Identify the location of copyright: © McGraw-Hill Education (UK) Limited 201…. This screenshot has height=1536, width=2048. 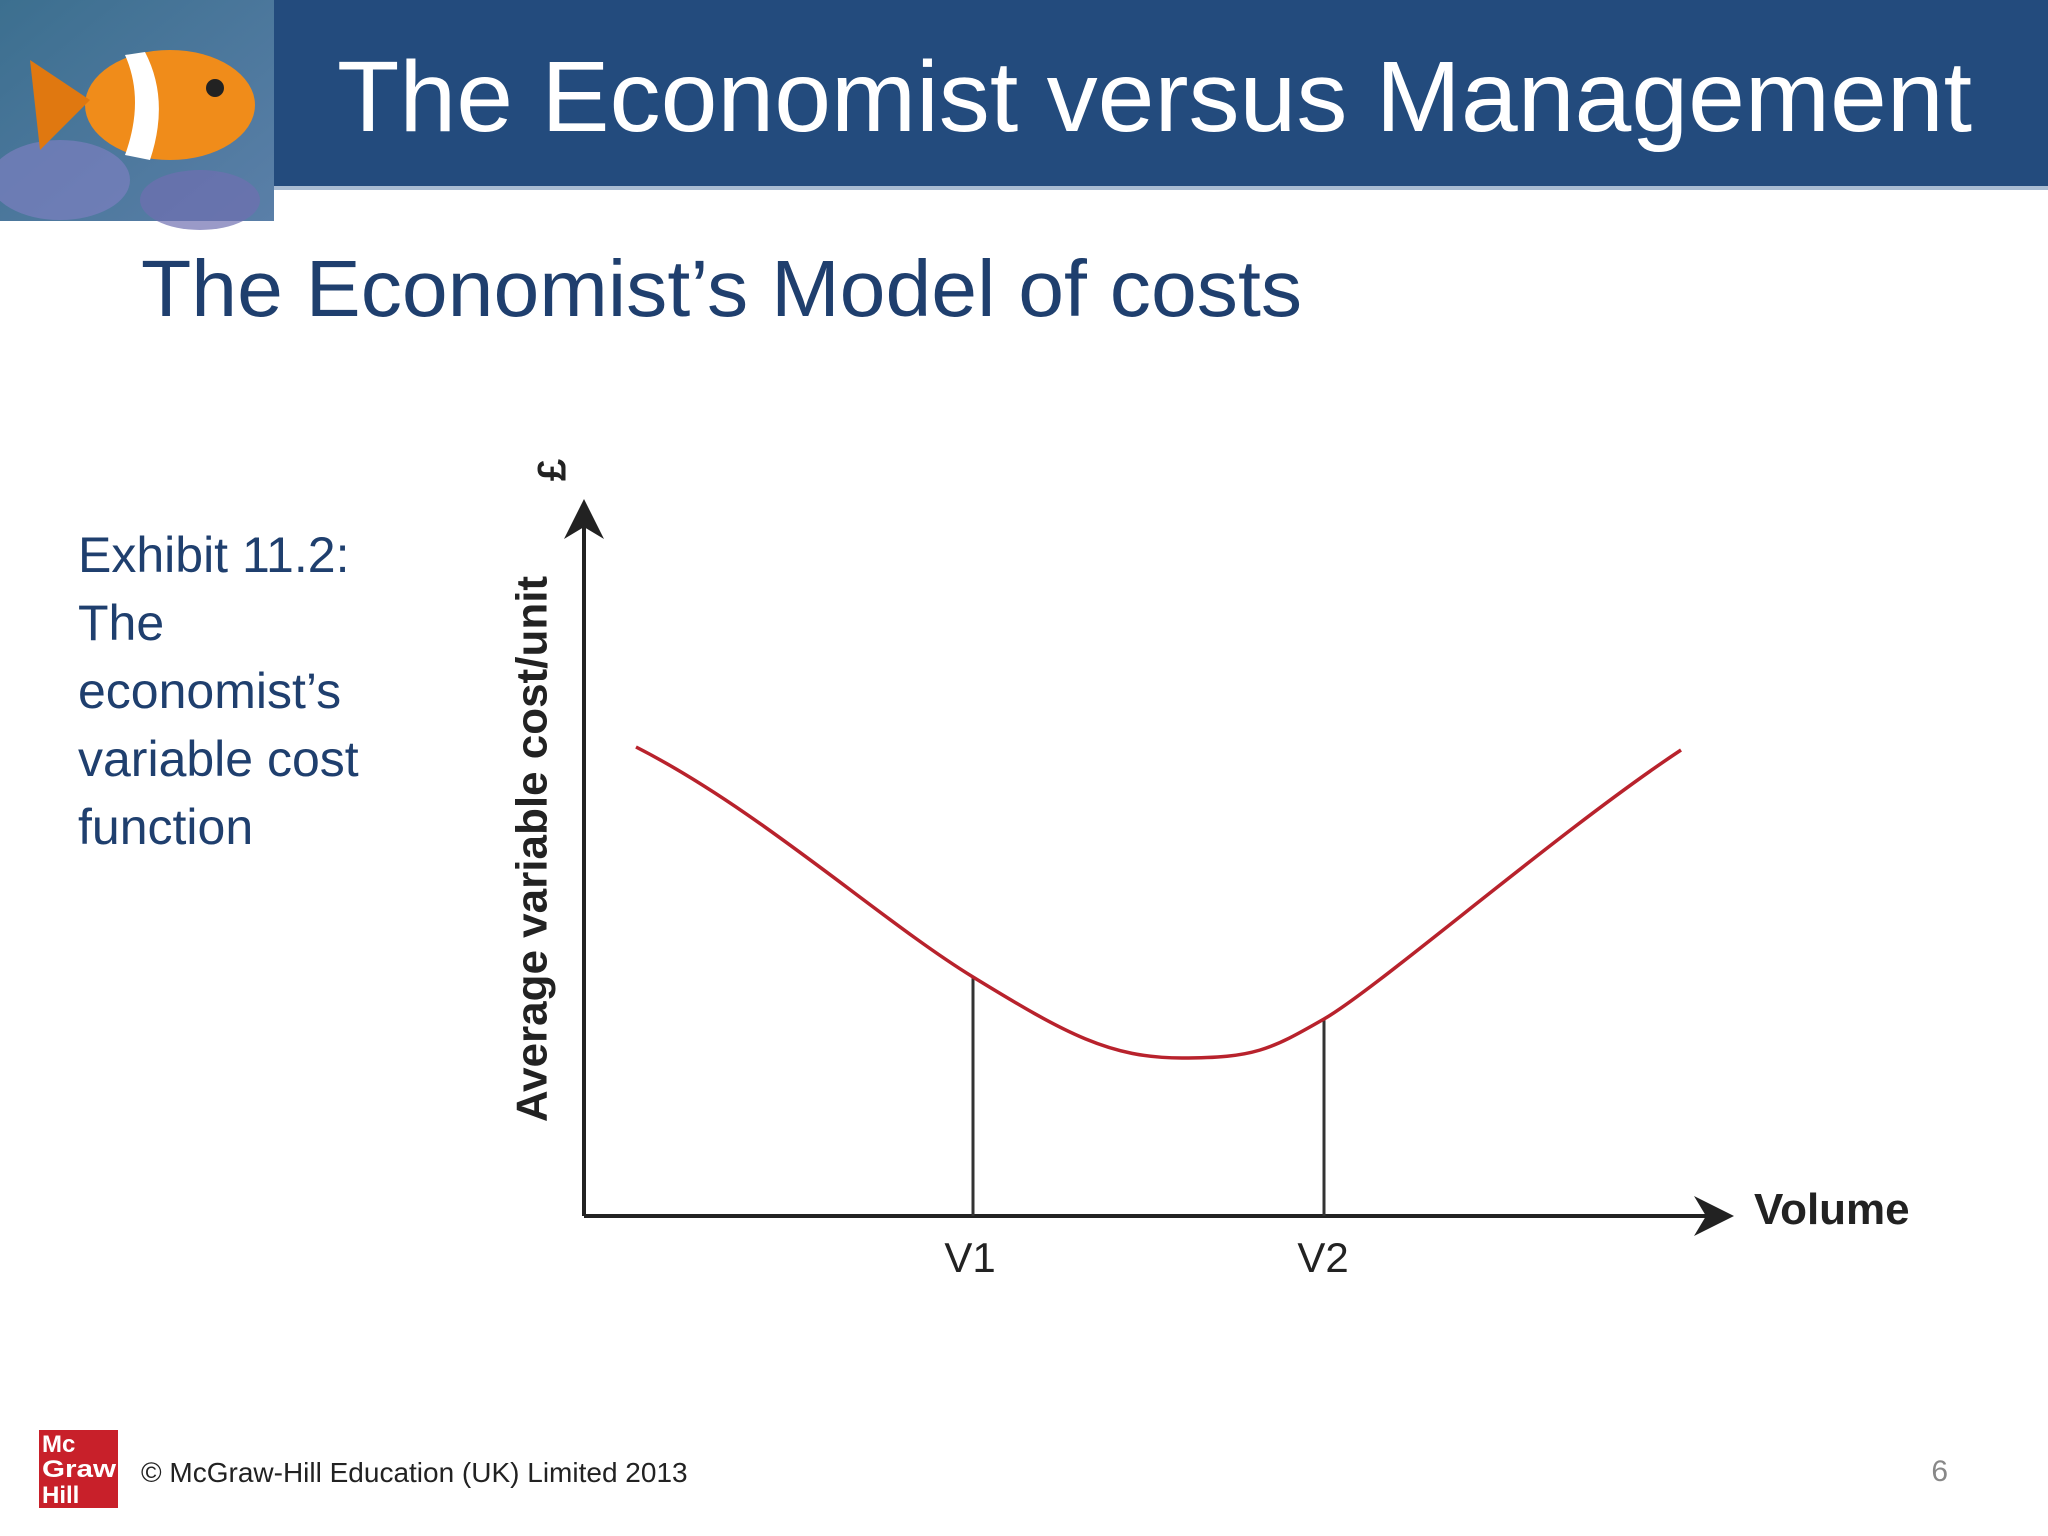
(414, 1472).